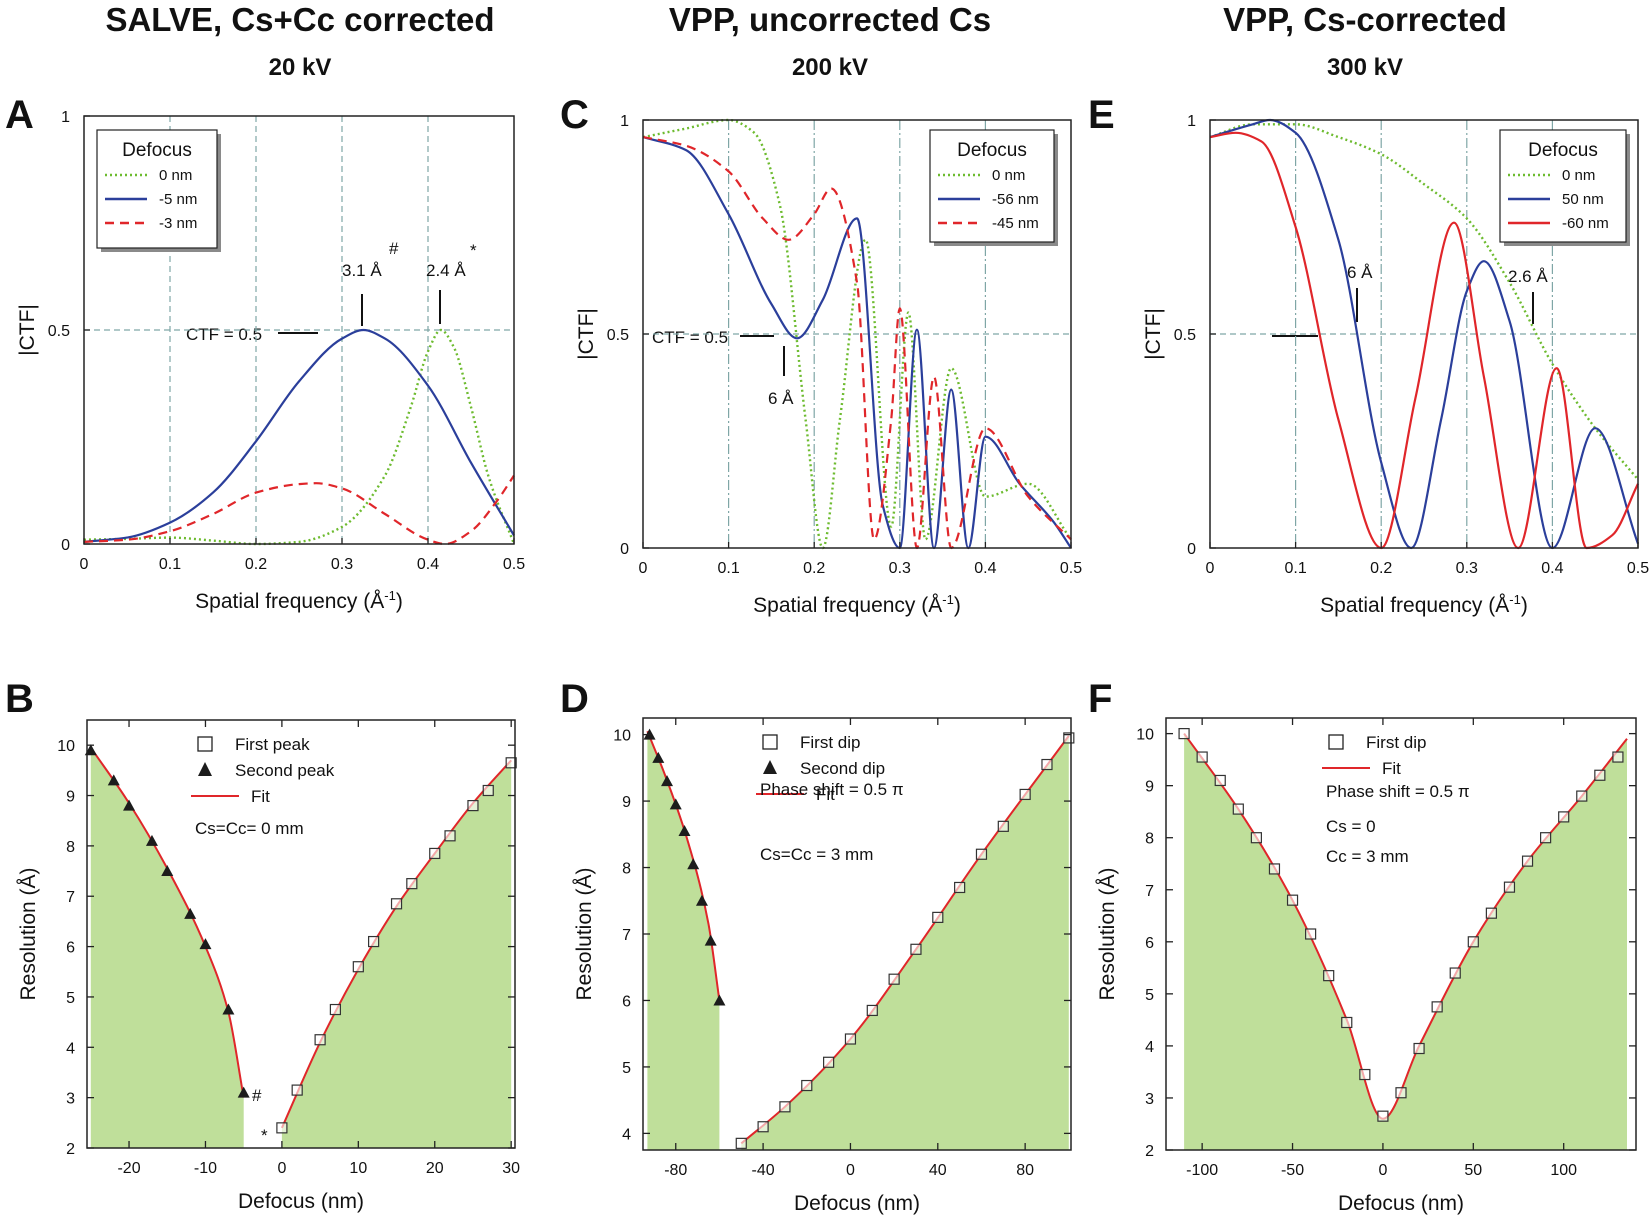 This screenshot has height=1224, width=1650. What do you see at coordinates (842, 768) in the screenshot?
I see `legend-label-1: Second dip` at bounding box center [842, 768].